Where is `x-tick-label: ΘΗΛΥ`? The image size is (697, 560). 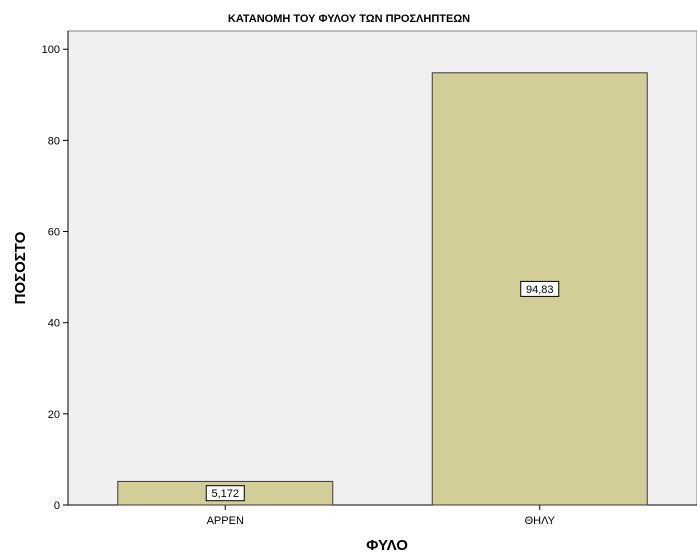 x-tick-label: ΘΗΛΥ is located at coordinates (540, 521).